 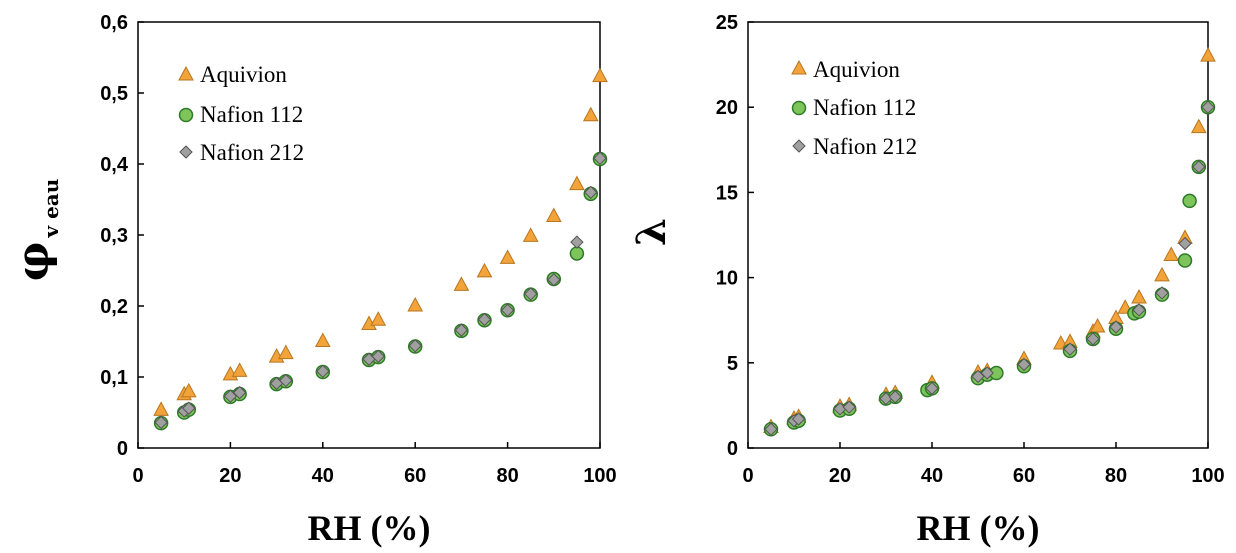 I want to click on legend-marker-nafion212-right, so click(x=799, y=146).